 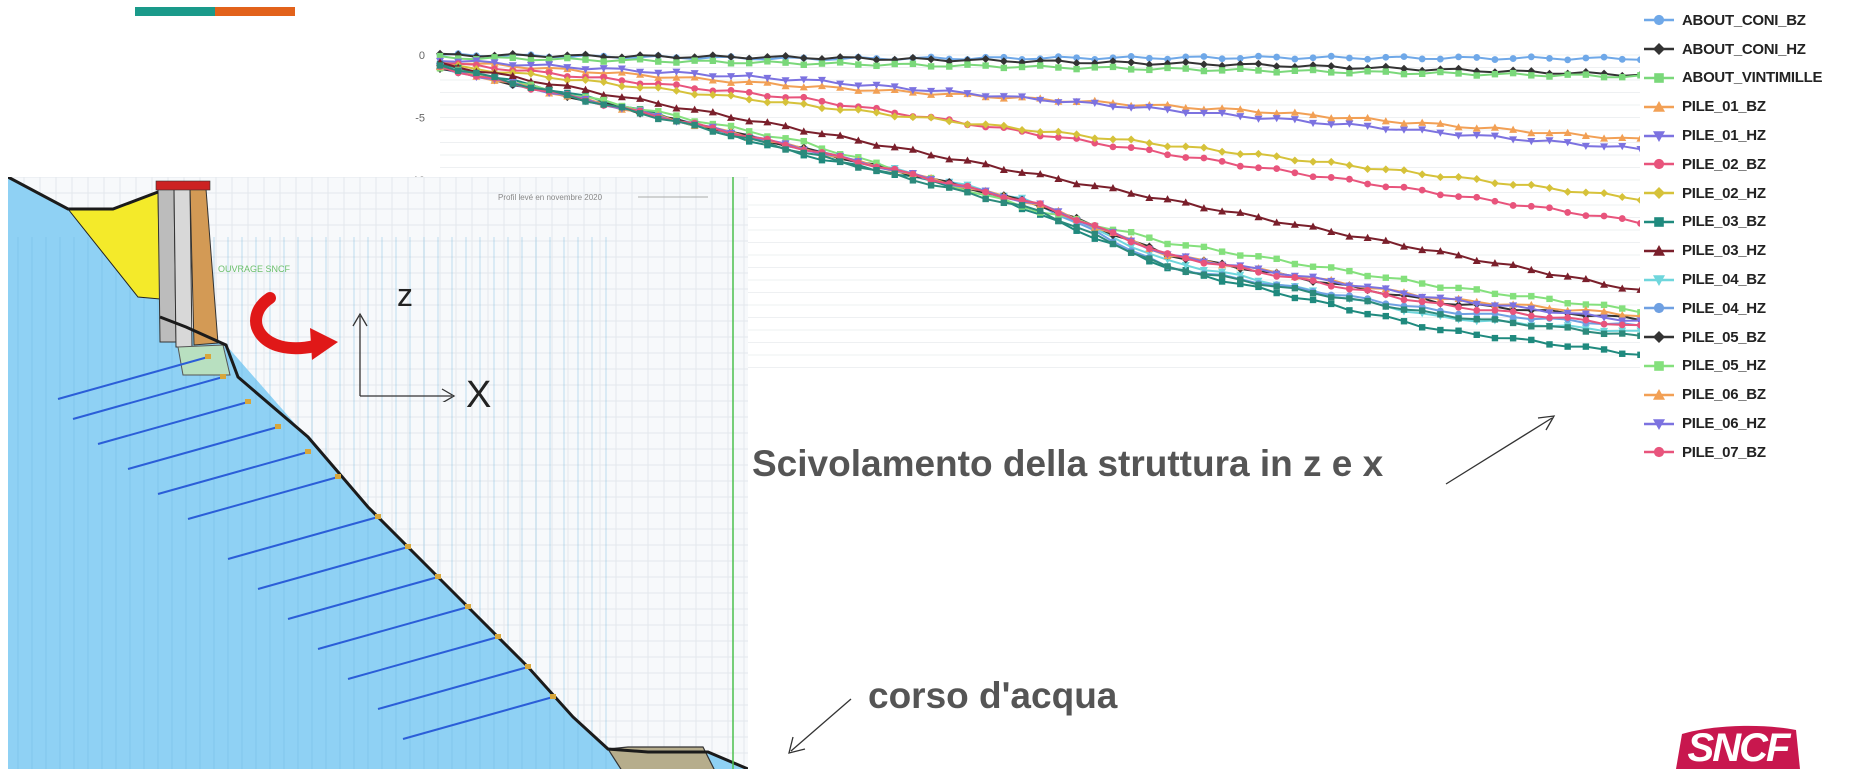 I want to click on ground-profile-line, so click(x=83, y=194).